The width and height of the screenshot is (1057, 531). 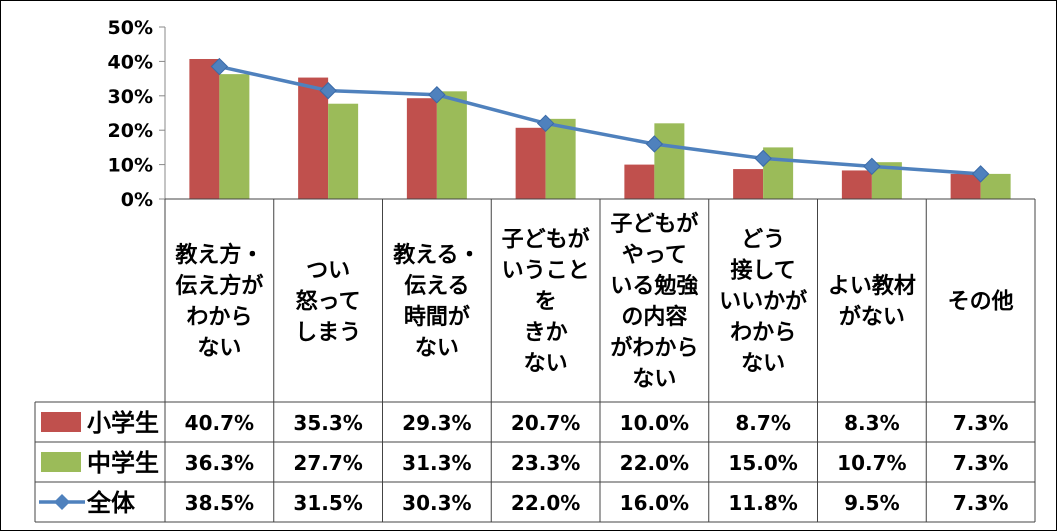 What do you see at coordinates (61, 462) in the screenshot?
I see `legend-key-junior-high` at bounding box center [61, 462].